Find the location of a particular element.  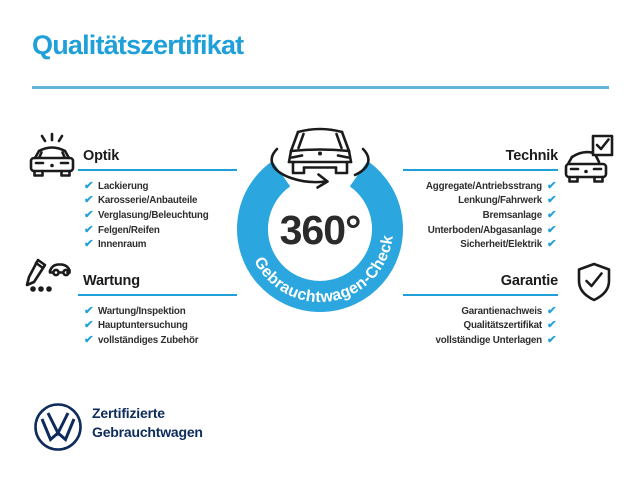

checklist-item-label: Hauptuntersuchung is located at coordinates (143, 326).